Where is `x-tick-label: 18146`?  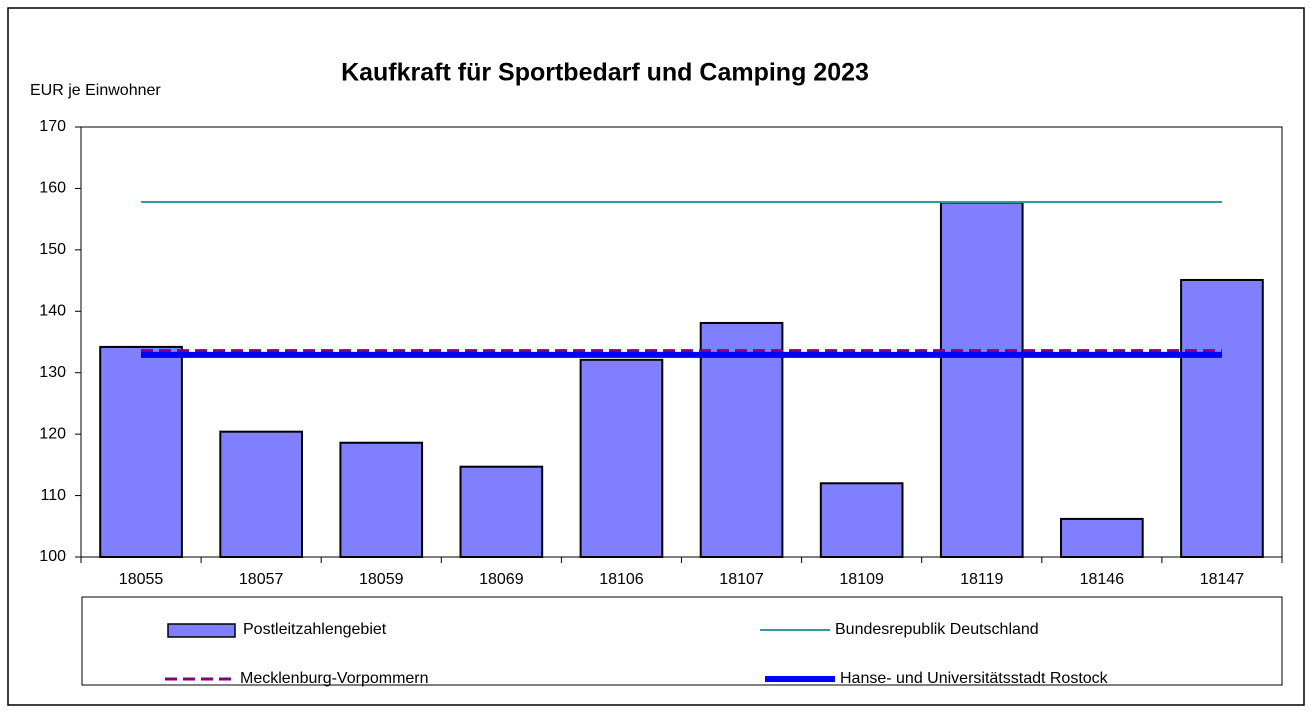
x-tick-label: 18146 is located at coordinates (1102, 579).